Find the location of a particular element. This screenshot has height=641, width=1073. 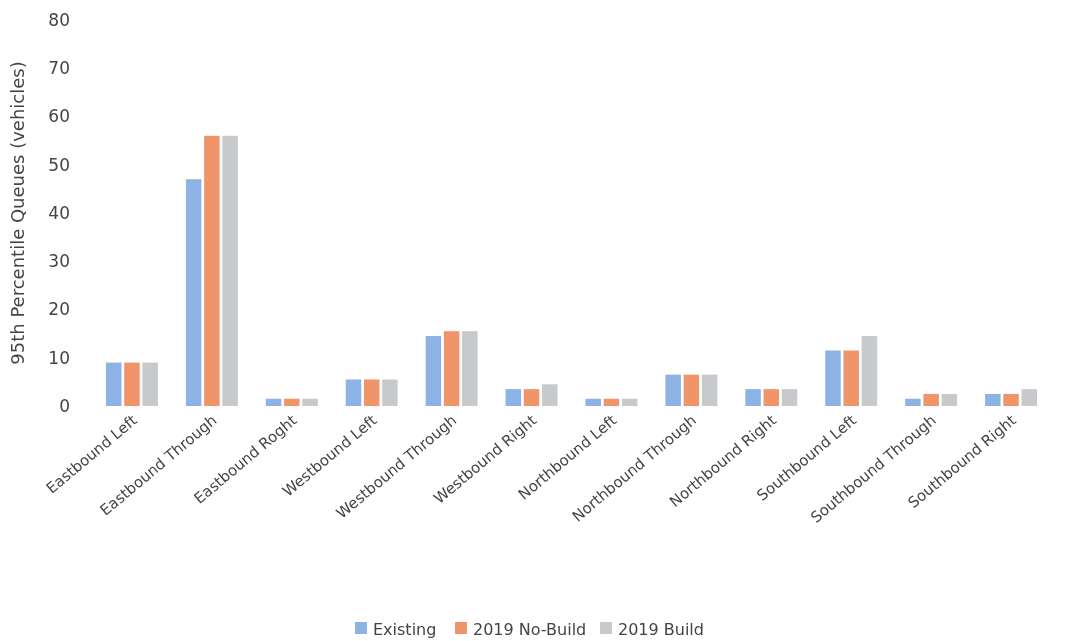

legend-label: 2019 Build is located at coordinates (661, 629).